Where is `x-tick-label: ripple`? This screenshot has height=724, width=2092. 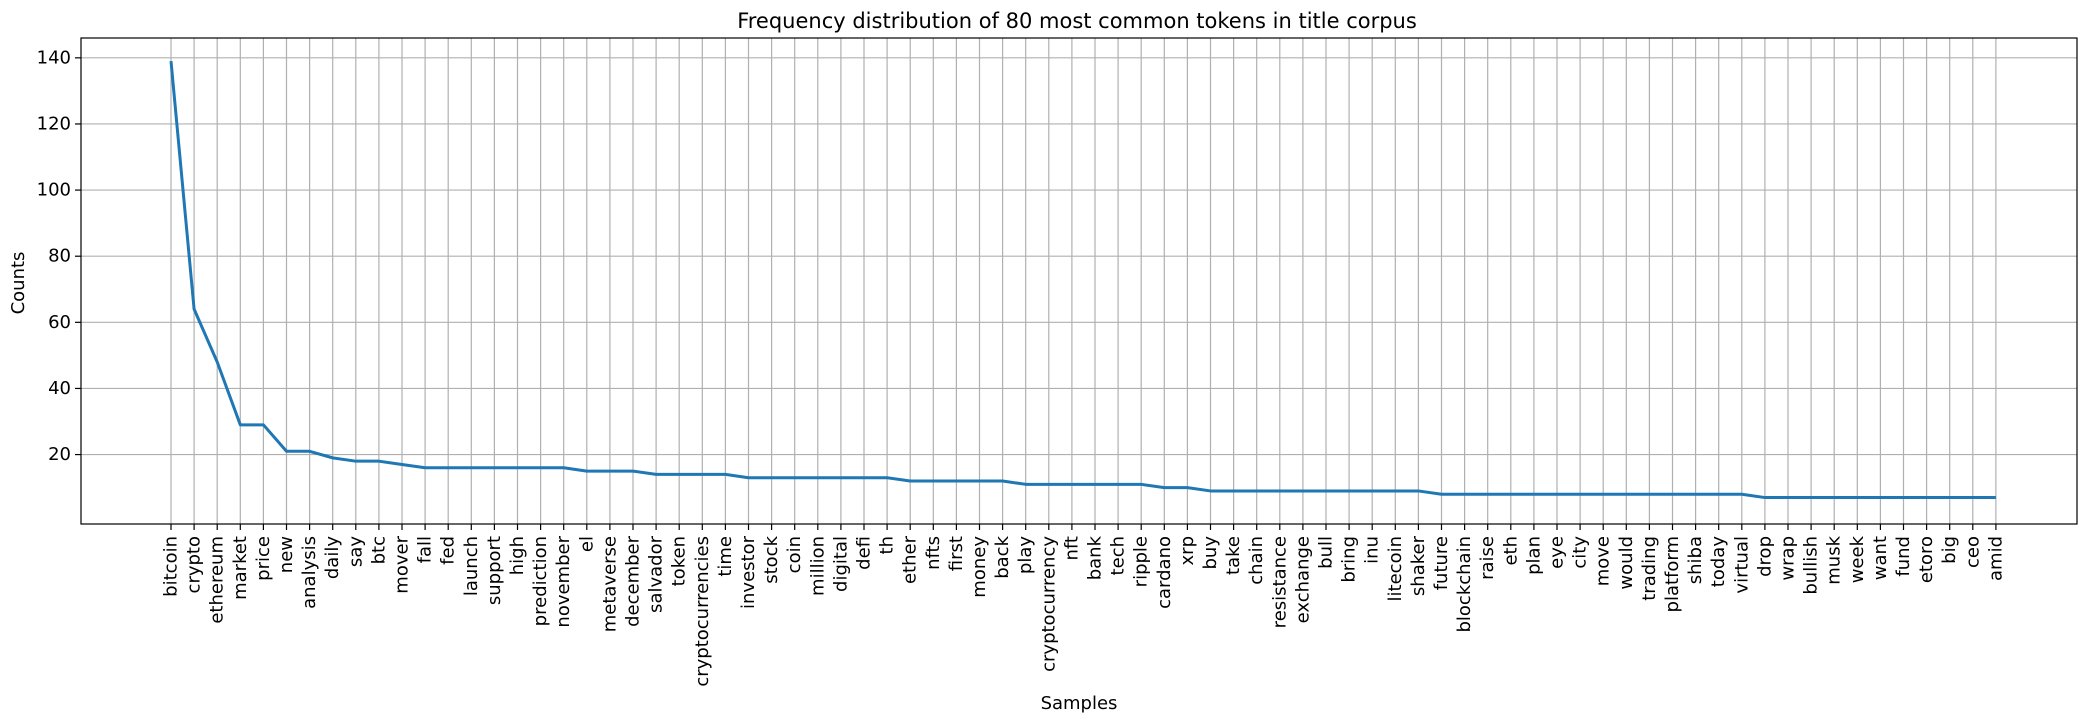
x-tick-label: ripple is located at coordinates (1141, 561).